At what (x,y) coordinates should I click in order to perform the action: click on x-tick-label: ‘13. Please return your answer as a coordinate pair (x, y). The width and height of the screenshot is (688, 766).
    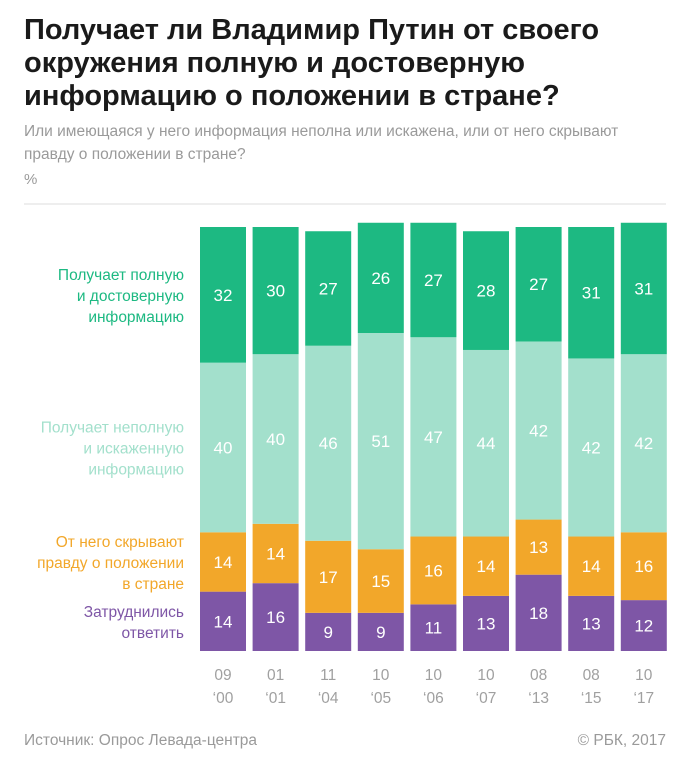
    Looking at the image, I should click on (538, 698).